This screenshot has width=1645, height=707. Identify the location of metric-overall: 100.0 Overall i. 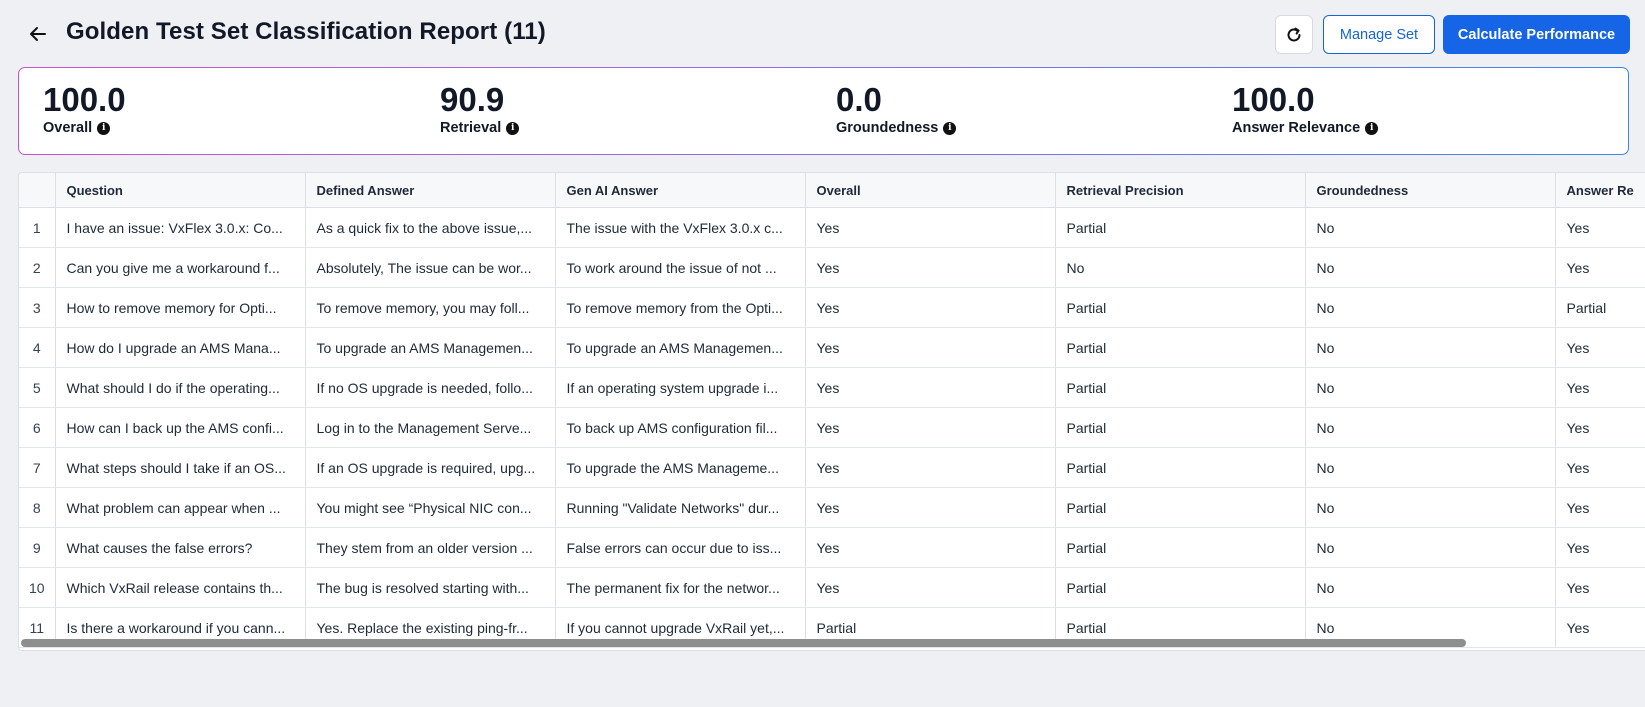
(84, 109).